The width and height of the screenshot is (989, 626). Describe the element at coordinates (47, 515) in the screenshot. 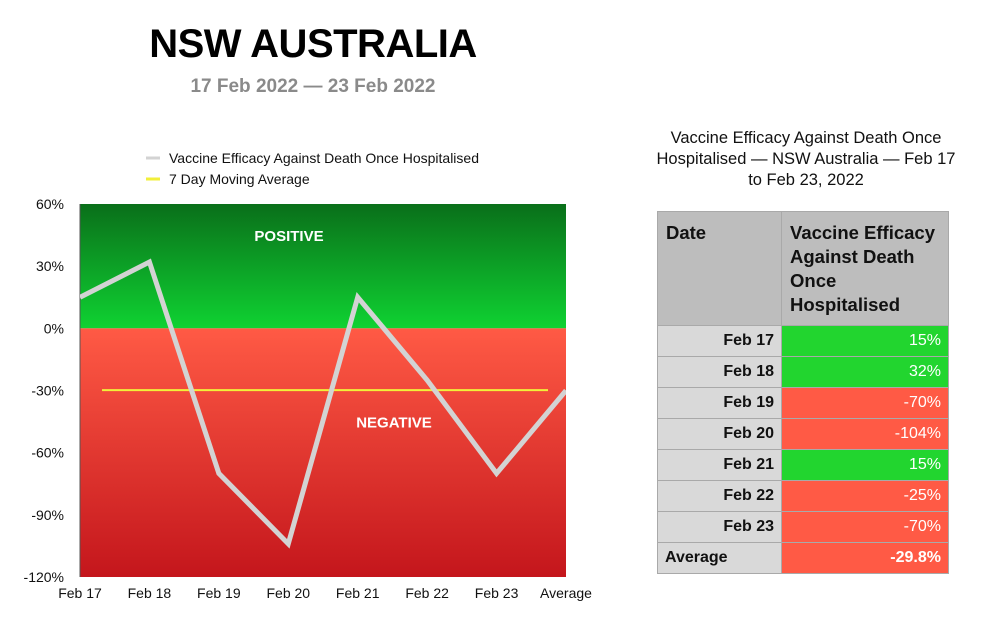

I see `y-tick-label: -90%` at that location.